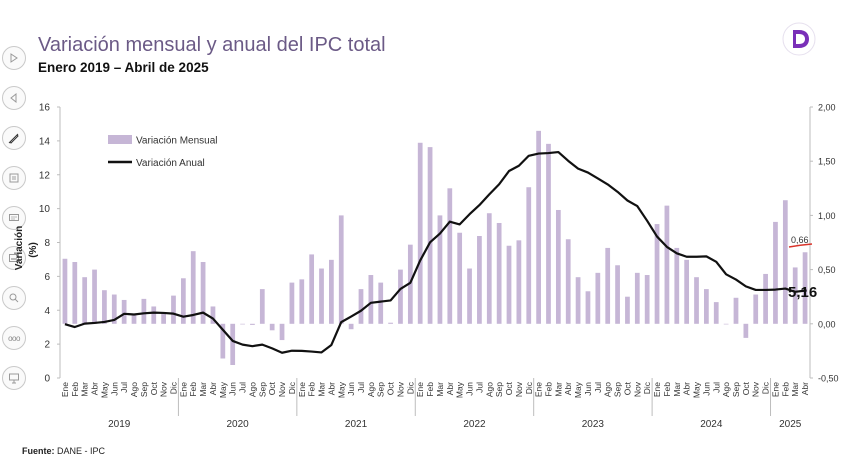  Describe the element at coordinates (800, 245) in the screenshot. I see `annotation-underline` at that location.